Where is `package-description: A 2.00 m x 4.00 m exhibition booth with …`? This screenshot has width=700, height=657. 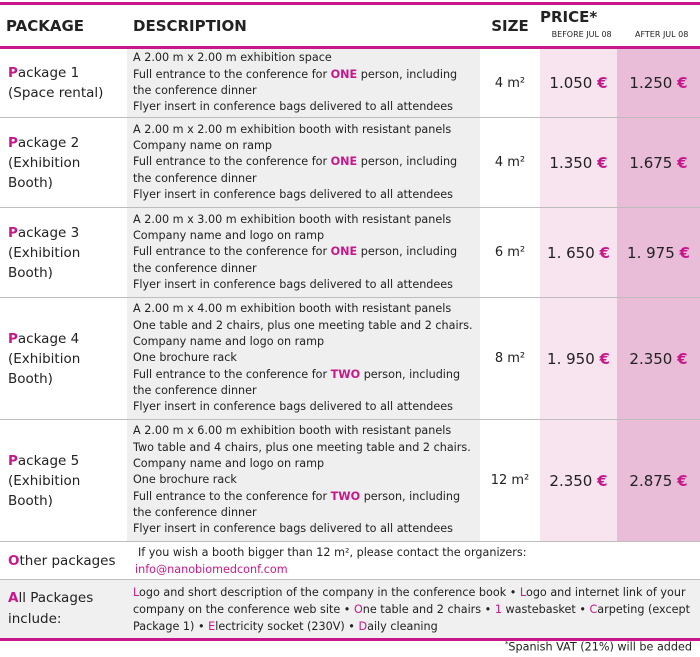
package-description: A 2.00 m x 4.00 m exhibition booth with … is located at coordinates (303, 358).